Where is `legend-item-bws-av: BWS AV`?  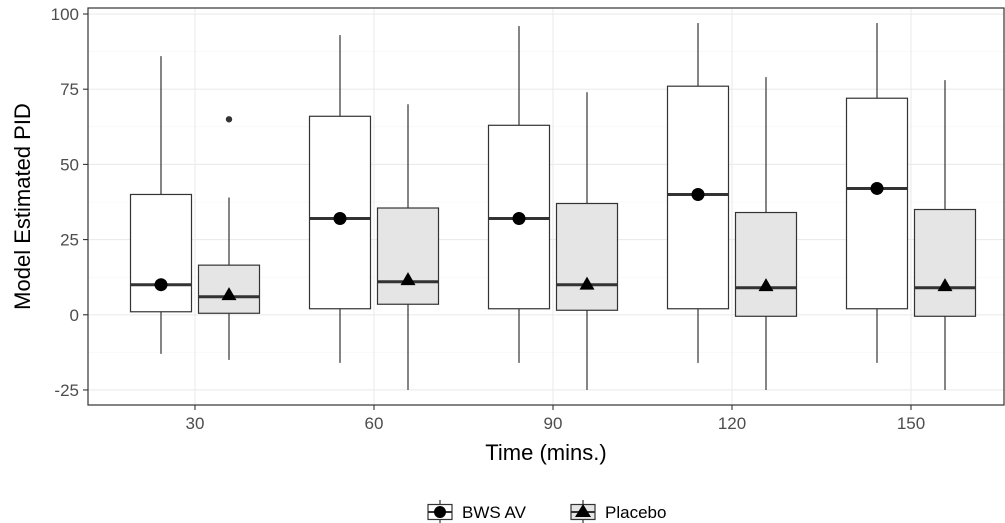 legend-item-bws-av: BWS AV is located at coordinates (477, 511).